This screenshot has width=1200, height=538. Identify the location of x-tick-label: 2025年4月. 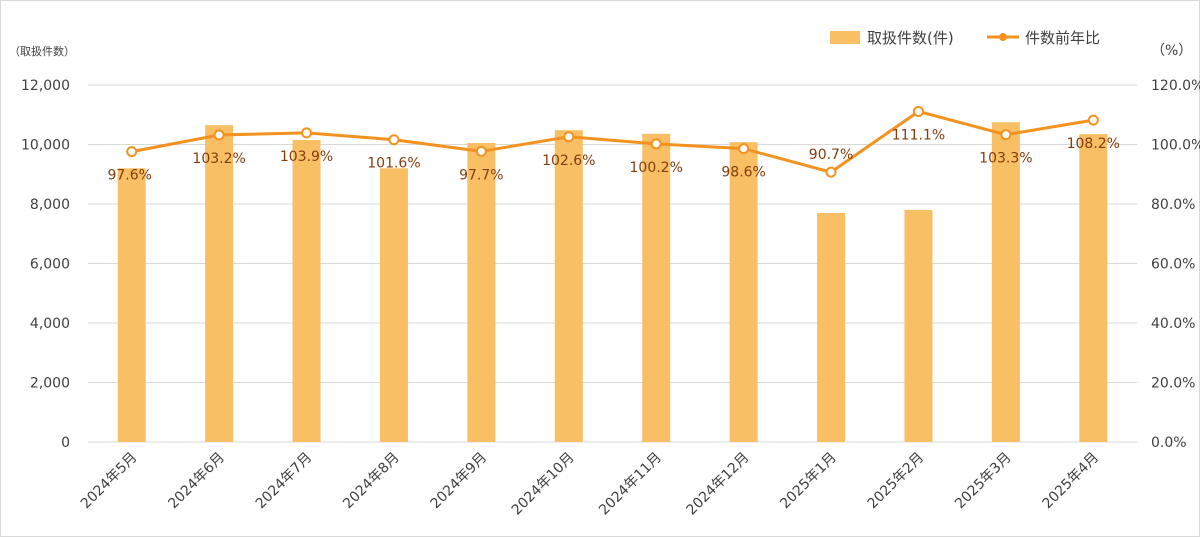
(1071, 481).